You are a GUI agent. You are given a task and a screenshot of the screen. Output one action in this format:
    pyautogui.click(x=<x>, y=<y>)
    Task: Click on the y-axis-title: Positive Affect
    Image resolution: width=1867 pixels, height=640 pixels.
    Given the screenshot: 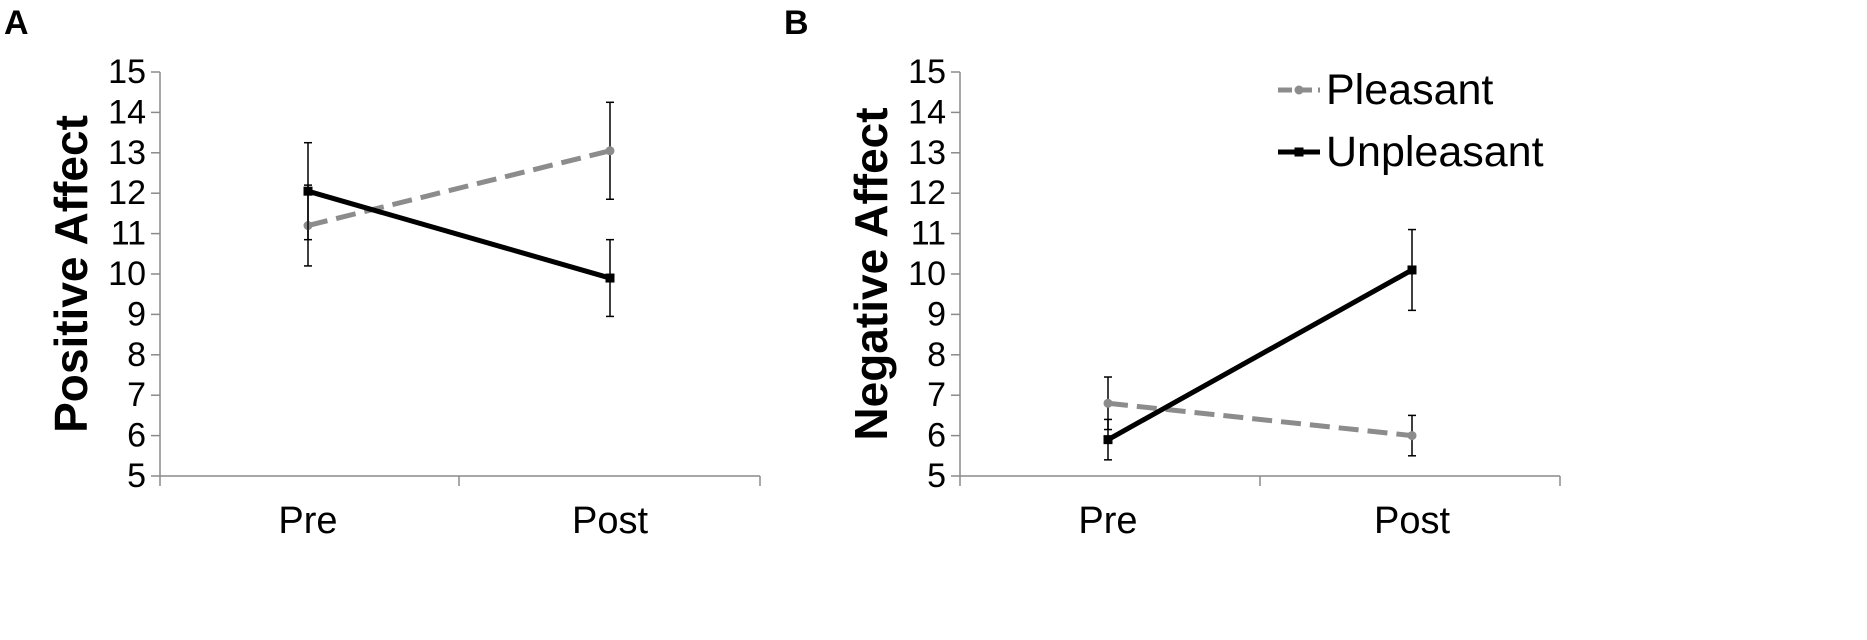 What is the action you would take?
    pyautogui.click(x=71, y=274)
    